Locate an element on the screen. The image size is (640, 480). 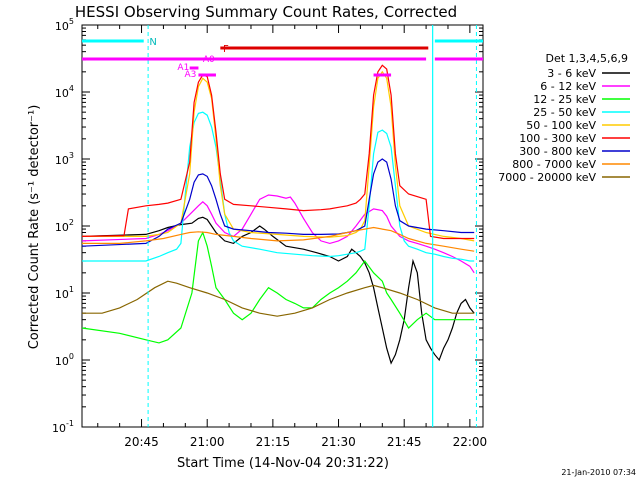
x-axis-title: Start Time (14-Nov-04 20:31:22) is located at coordinates (283, 463).